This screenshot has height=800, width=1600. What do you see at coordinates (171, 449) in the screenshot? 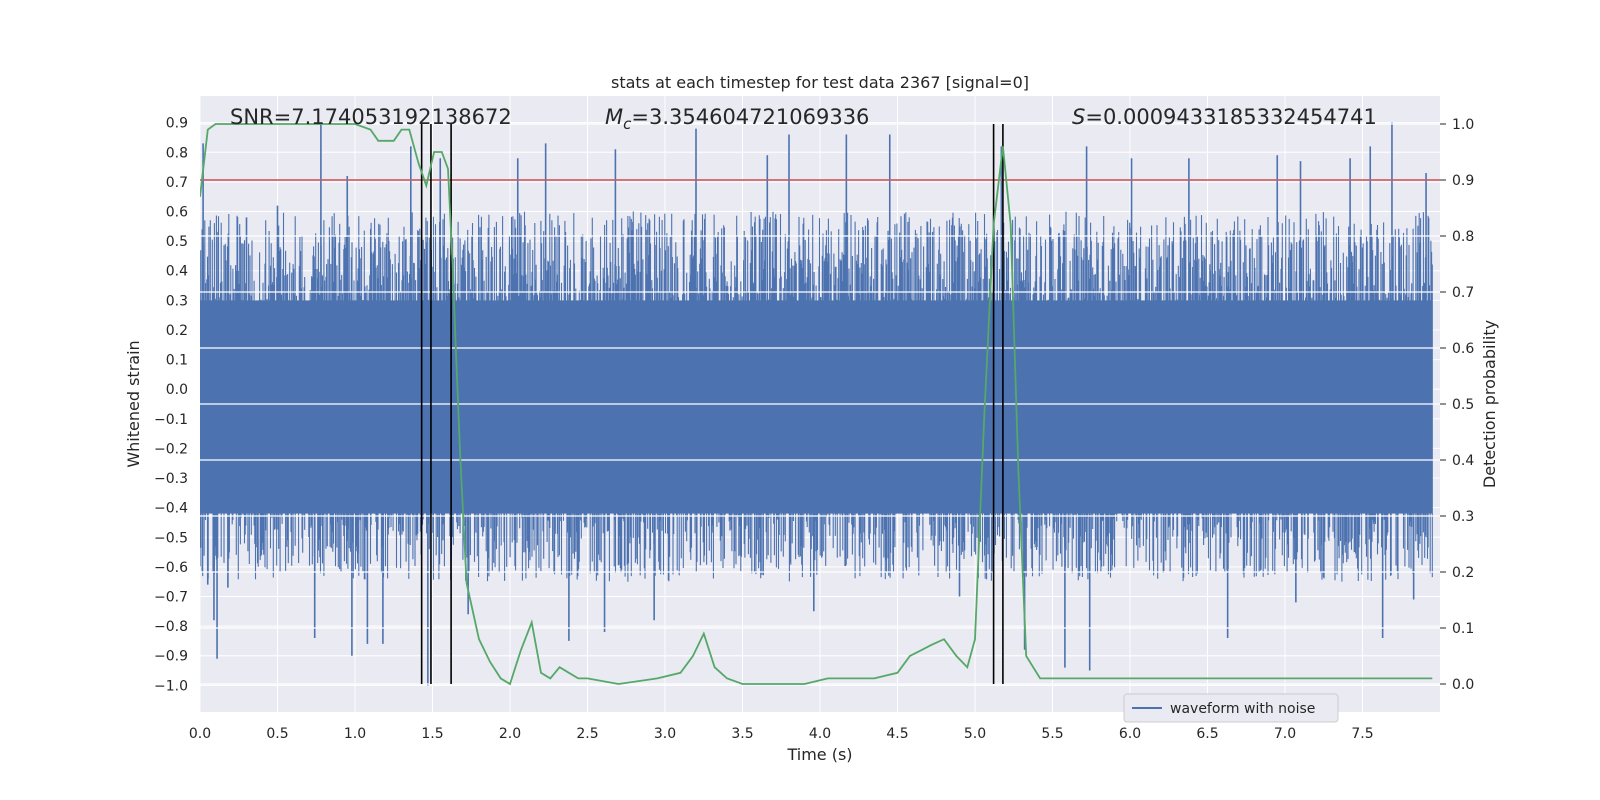
I see `y-left-tick-label: −0.2` at bounding box center [171, 449].